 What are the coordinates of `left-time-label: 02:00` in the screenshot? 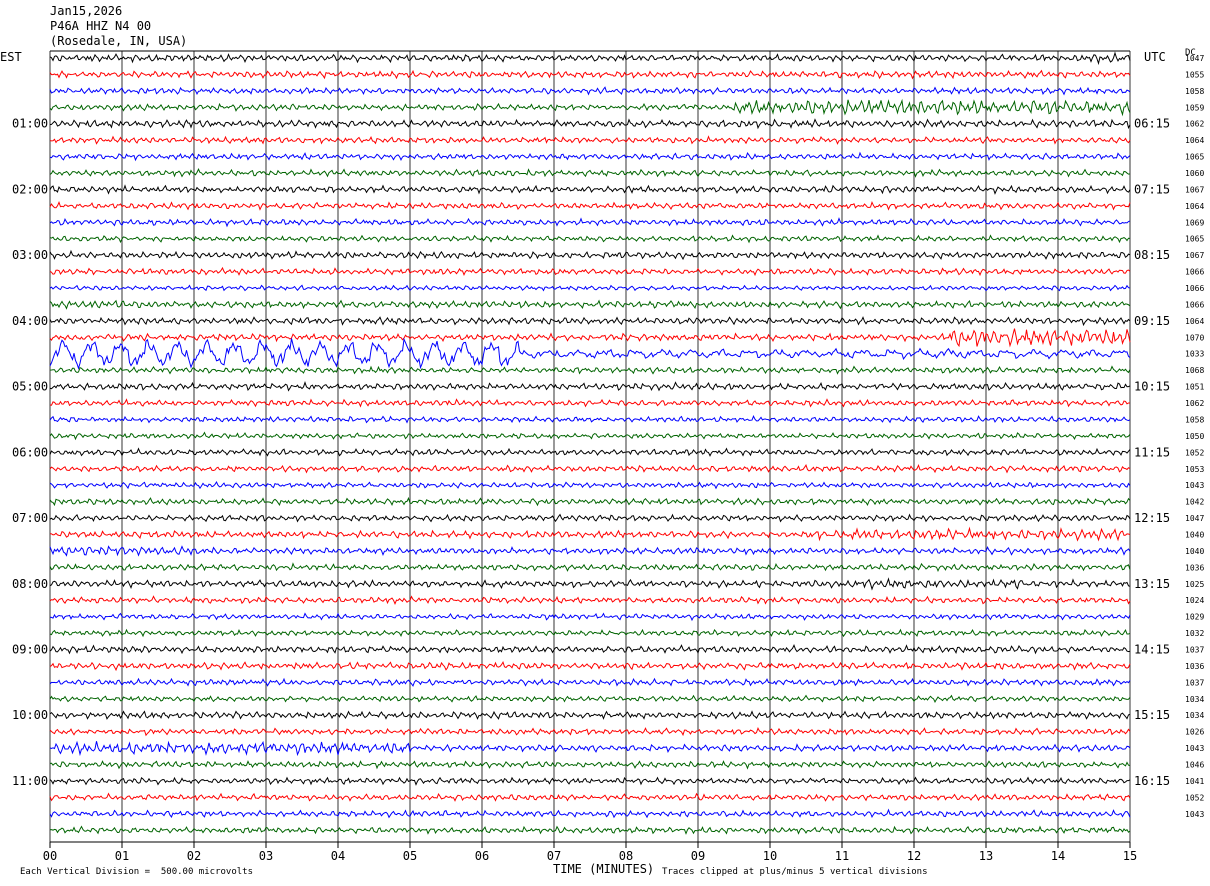 It's located at (30, 189).